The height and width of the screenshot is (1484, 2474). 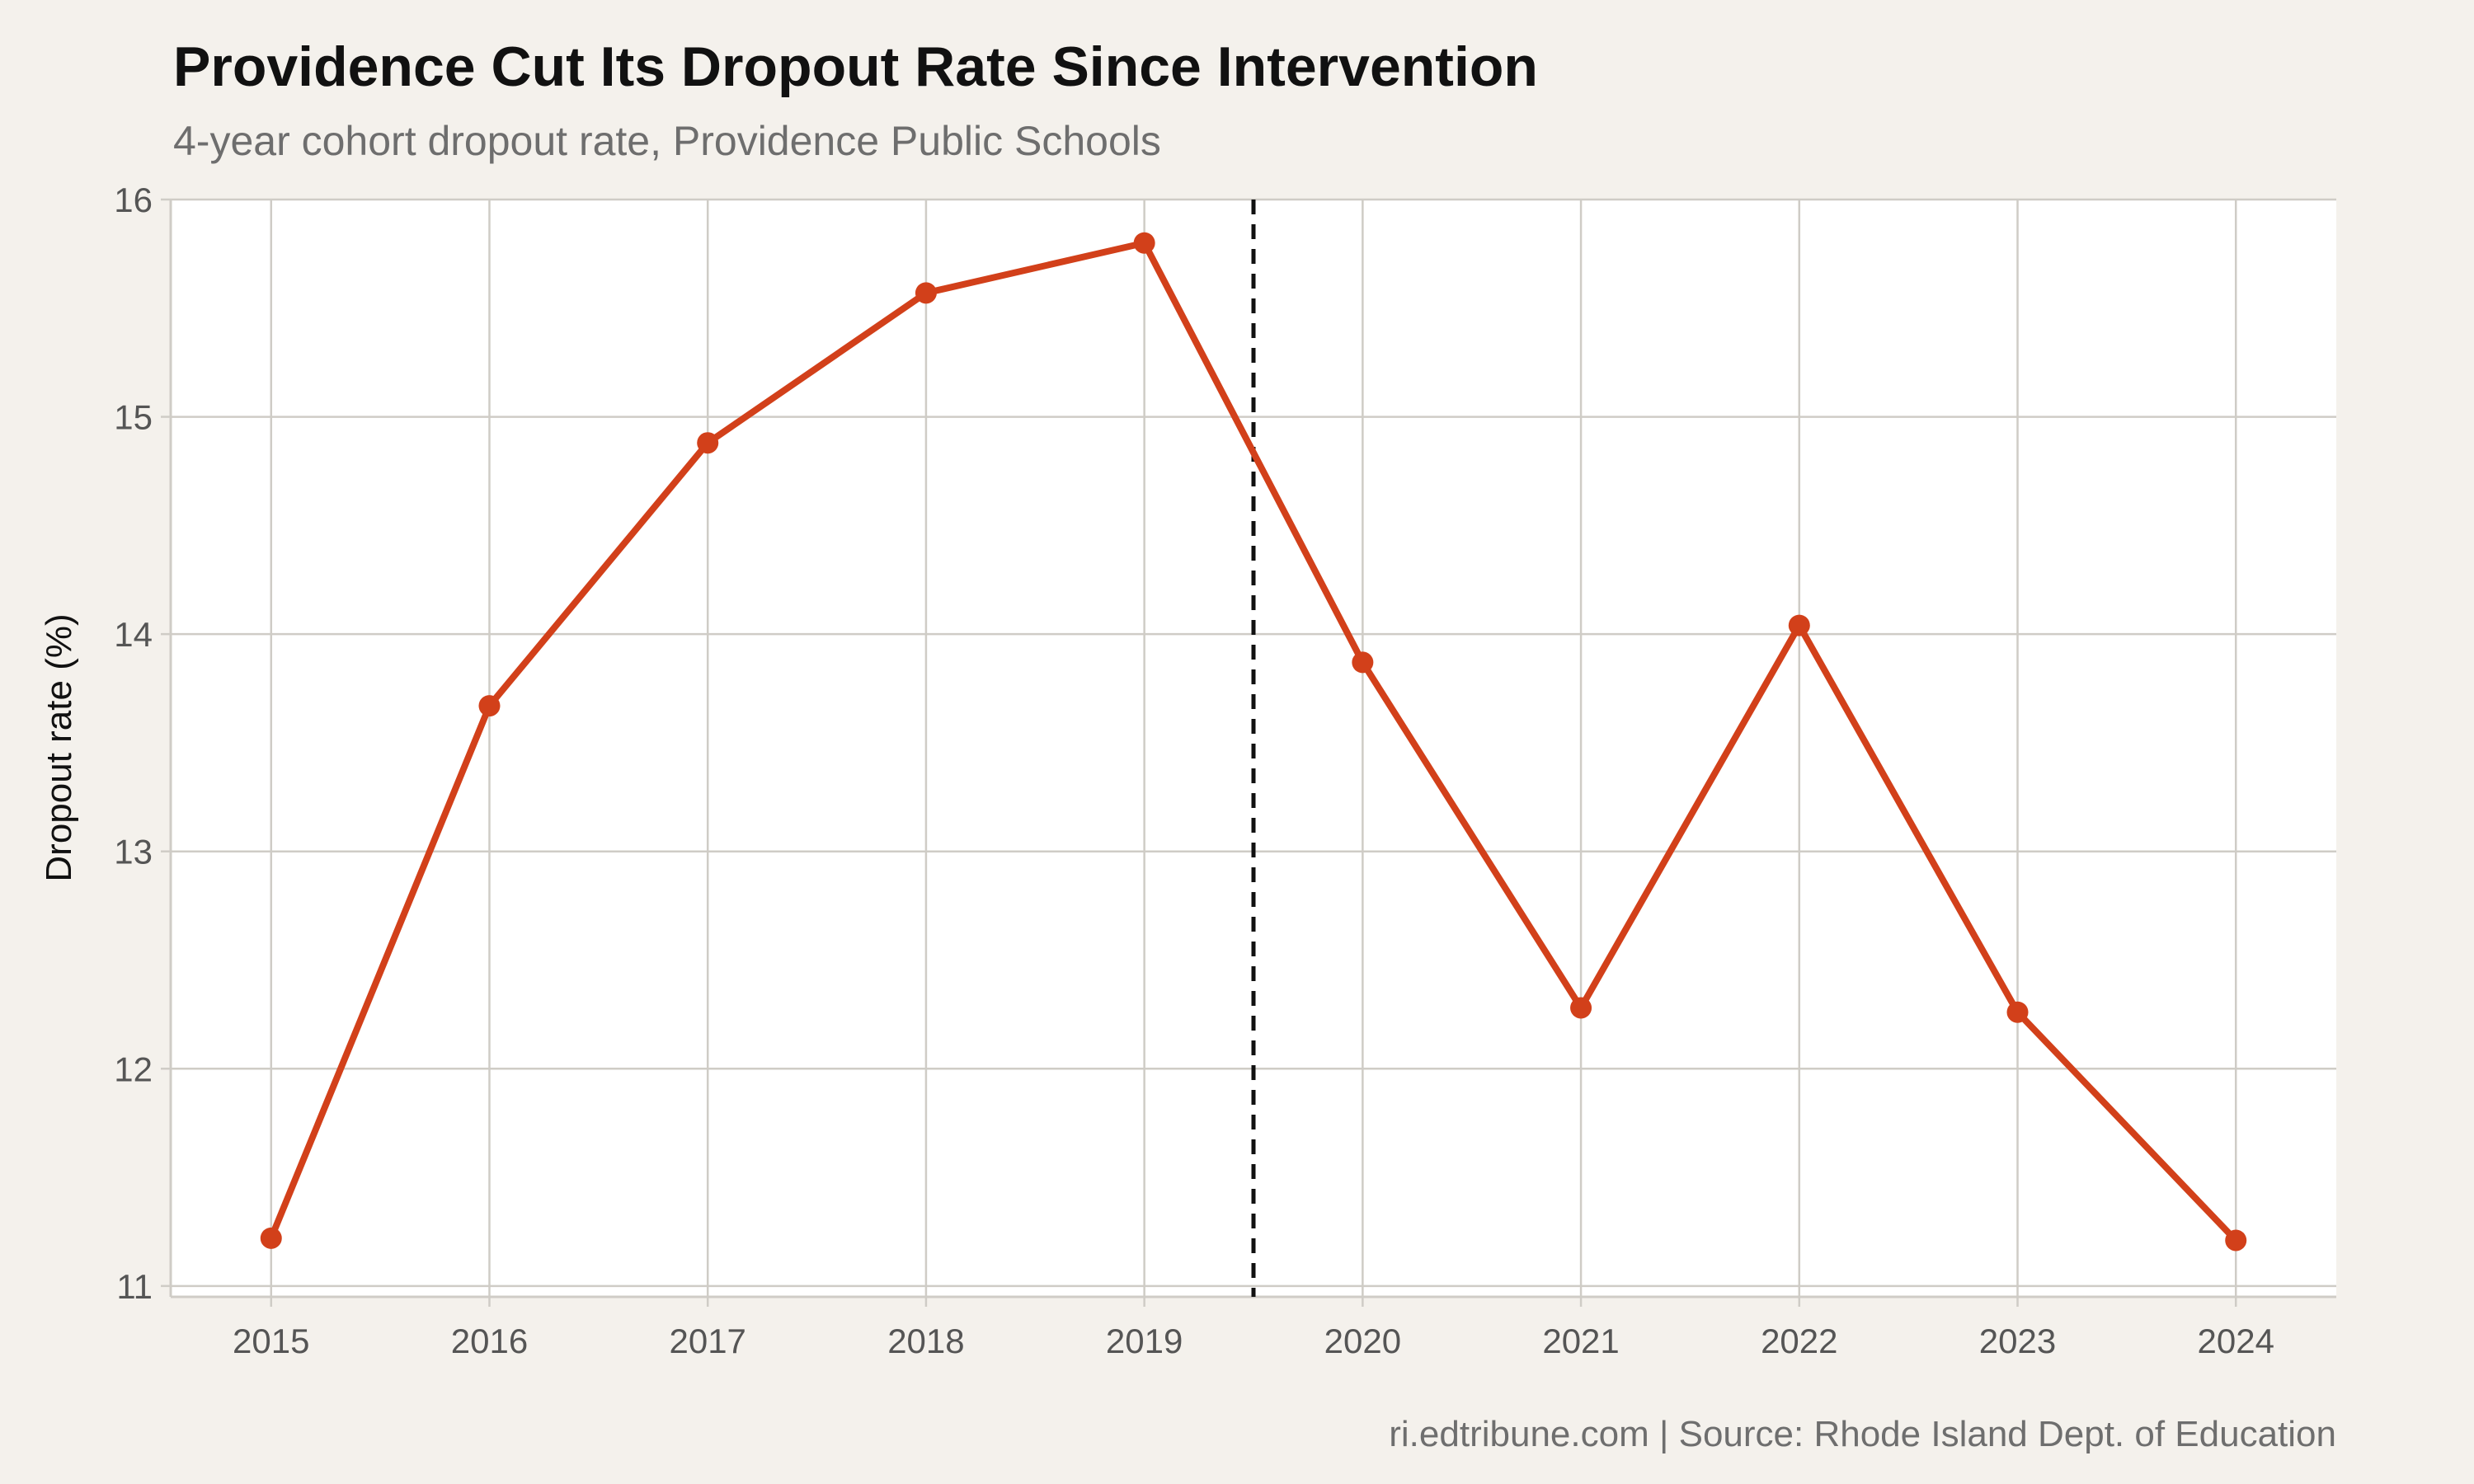 What do you see at coordinates (133, 200) in the screenshot?
I see `y-tick-label: 16` at bounding box center [133, 200].